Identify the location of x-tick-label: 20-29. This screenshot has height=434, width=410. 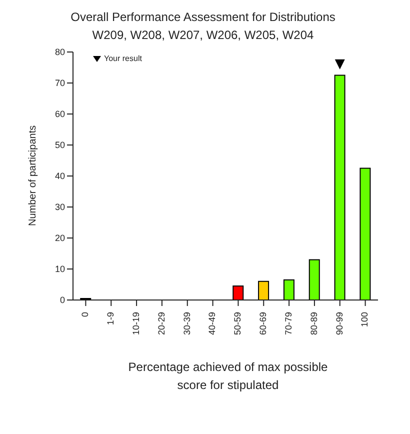
(161, 324).